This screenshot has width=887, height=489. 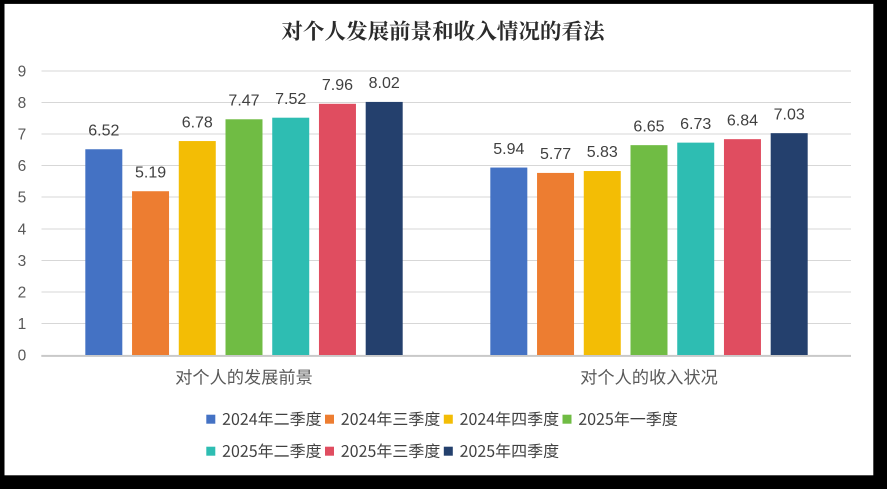 What do you see at coordinates (103, 130) in the screenshot?
I see `svg-text: 6.52` at bounding box center [103, 130].